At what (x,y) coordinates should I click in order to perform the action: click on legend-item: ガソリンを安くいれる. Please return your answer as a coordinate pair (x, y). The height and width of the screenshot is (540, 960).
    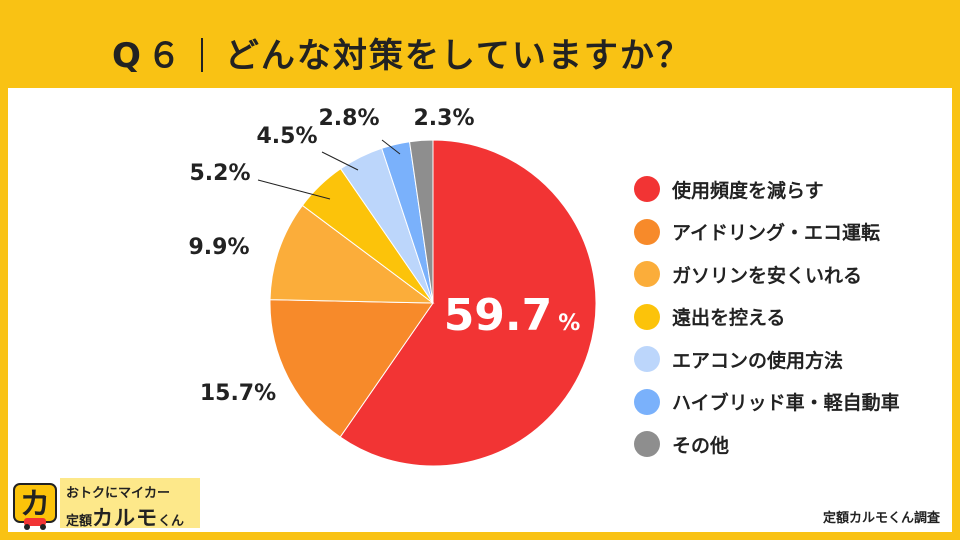
    Looking at the image, I should click on (794, 274).